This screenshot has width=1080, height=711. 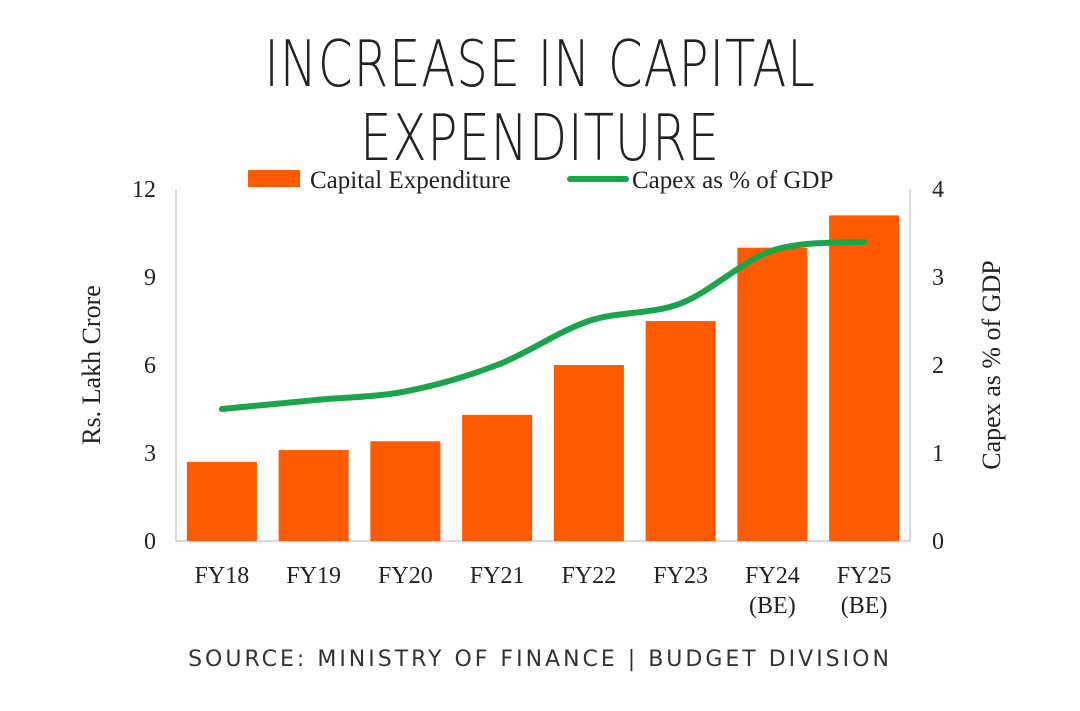 I want to click on x-tick-label: FY20, so click(x=405, y=576).